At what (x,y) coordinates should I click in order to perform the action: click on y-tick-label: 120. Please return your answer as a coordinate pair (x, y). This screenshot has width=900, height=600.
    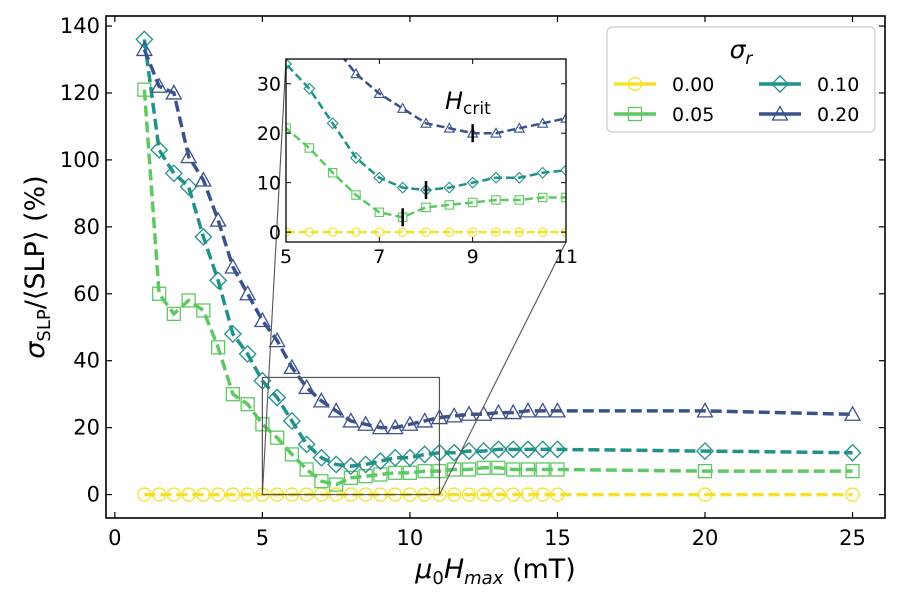
    Looking at the image, I should click on (80, 93).